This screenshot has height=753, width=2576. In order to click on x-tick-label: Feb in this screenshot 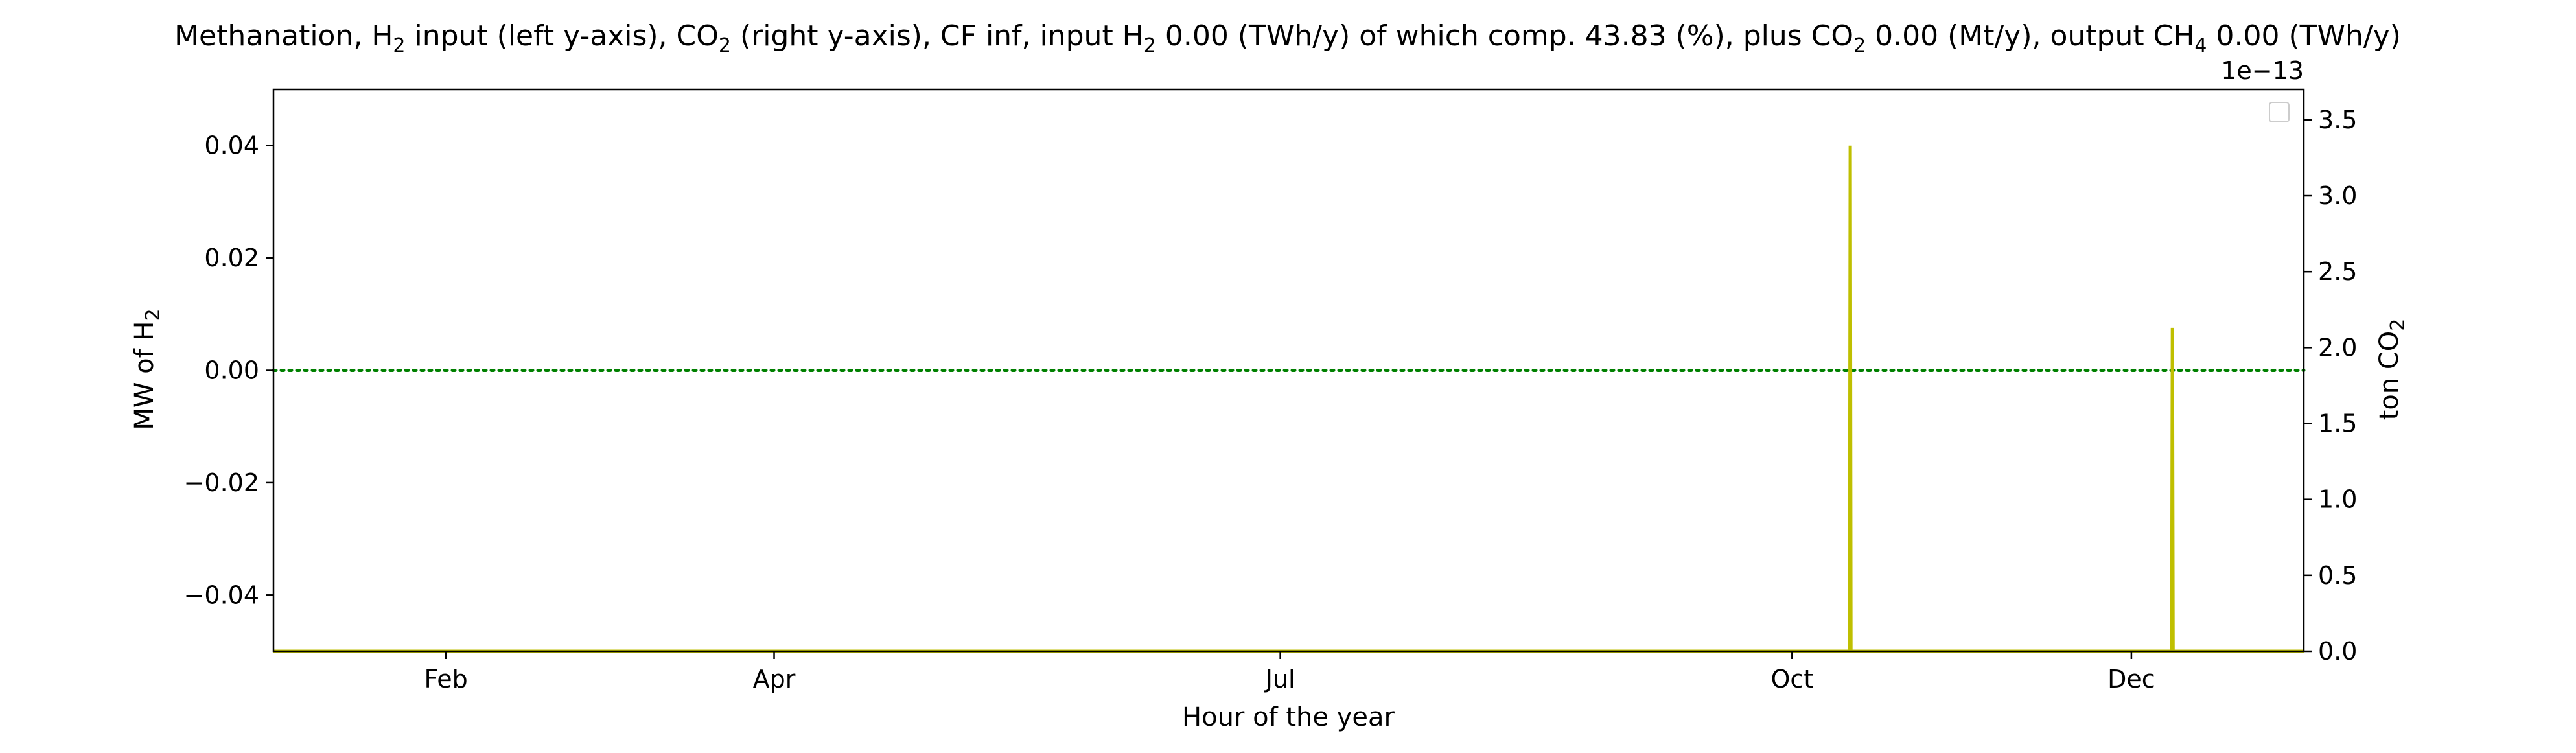, I will do `click(446, 679)`.